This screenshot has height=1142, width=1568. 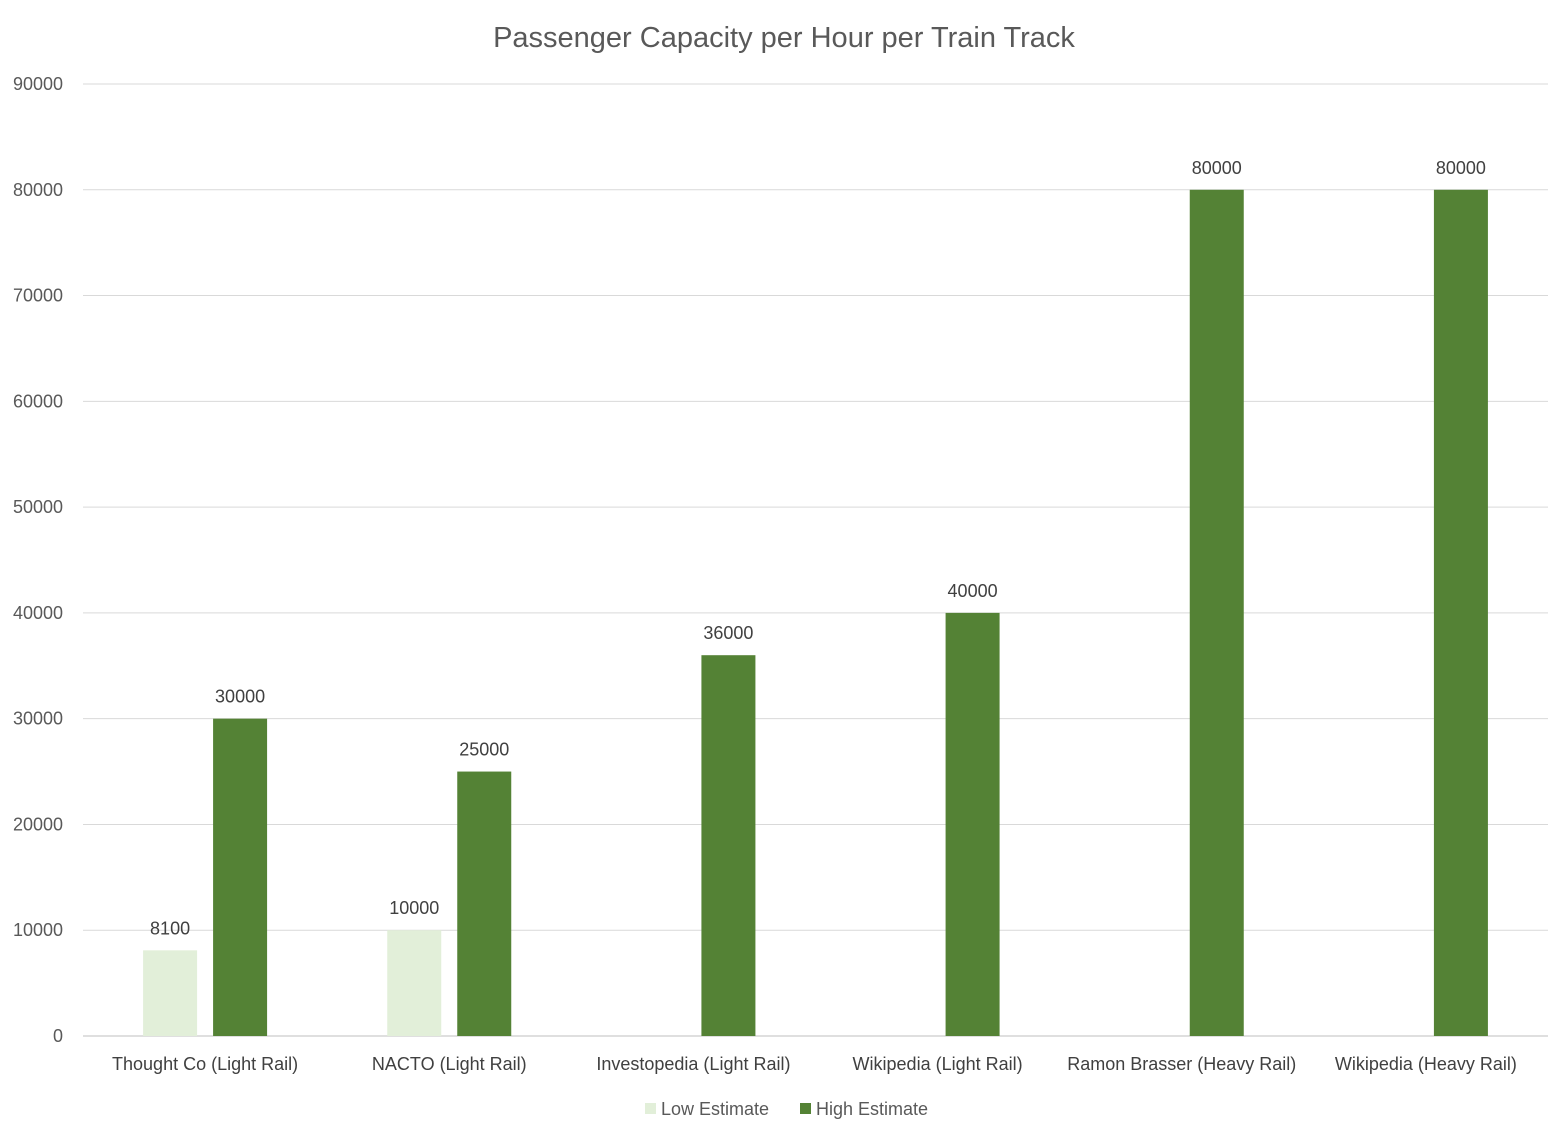 I want to click on y-tick-label: 90000, so click(x=38, y=84).